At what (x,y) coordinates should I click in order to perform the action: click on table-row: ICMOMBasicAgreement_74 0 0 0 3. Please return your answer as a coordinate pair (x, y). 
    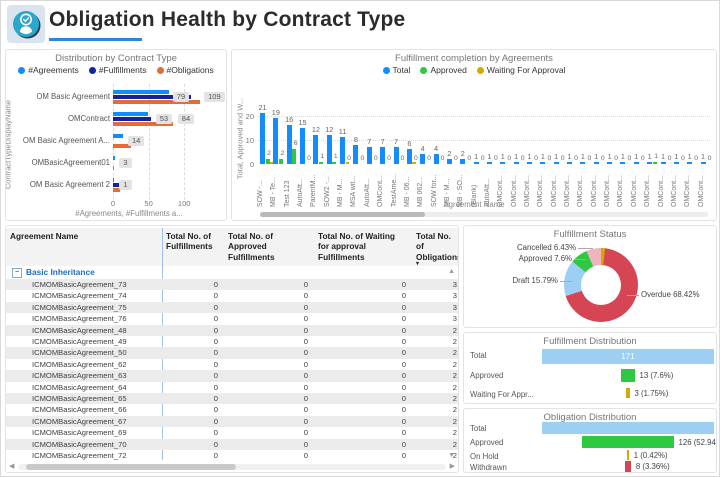
    Looking at the image, I should click on (232, 295).